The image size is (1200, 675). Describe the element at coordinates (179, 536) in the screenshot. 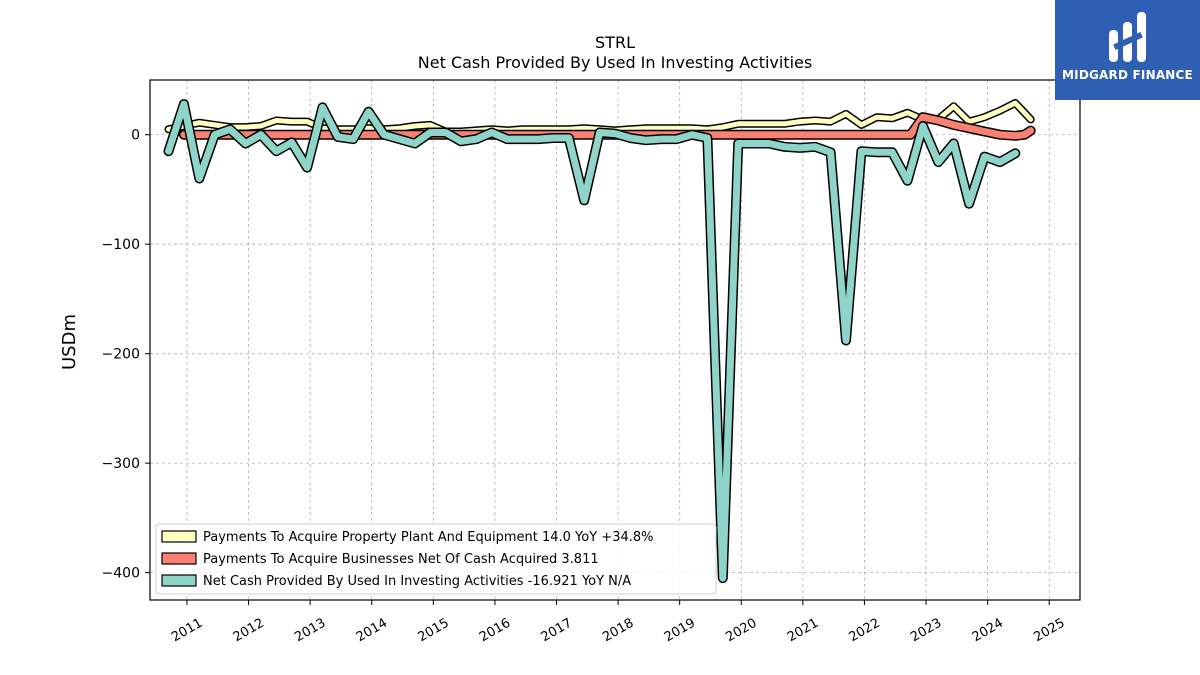

I see `legend-swatch-ppe` at that location.